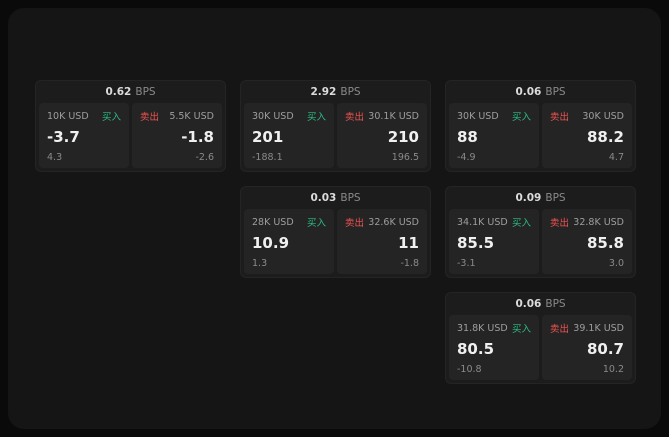 The height and width of the screenshot is (437, 669). What do you see at coordinates (476, 243) in the screenshot?
I see `buy-price: 85.5` at bounding box center [476, 243].